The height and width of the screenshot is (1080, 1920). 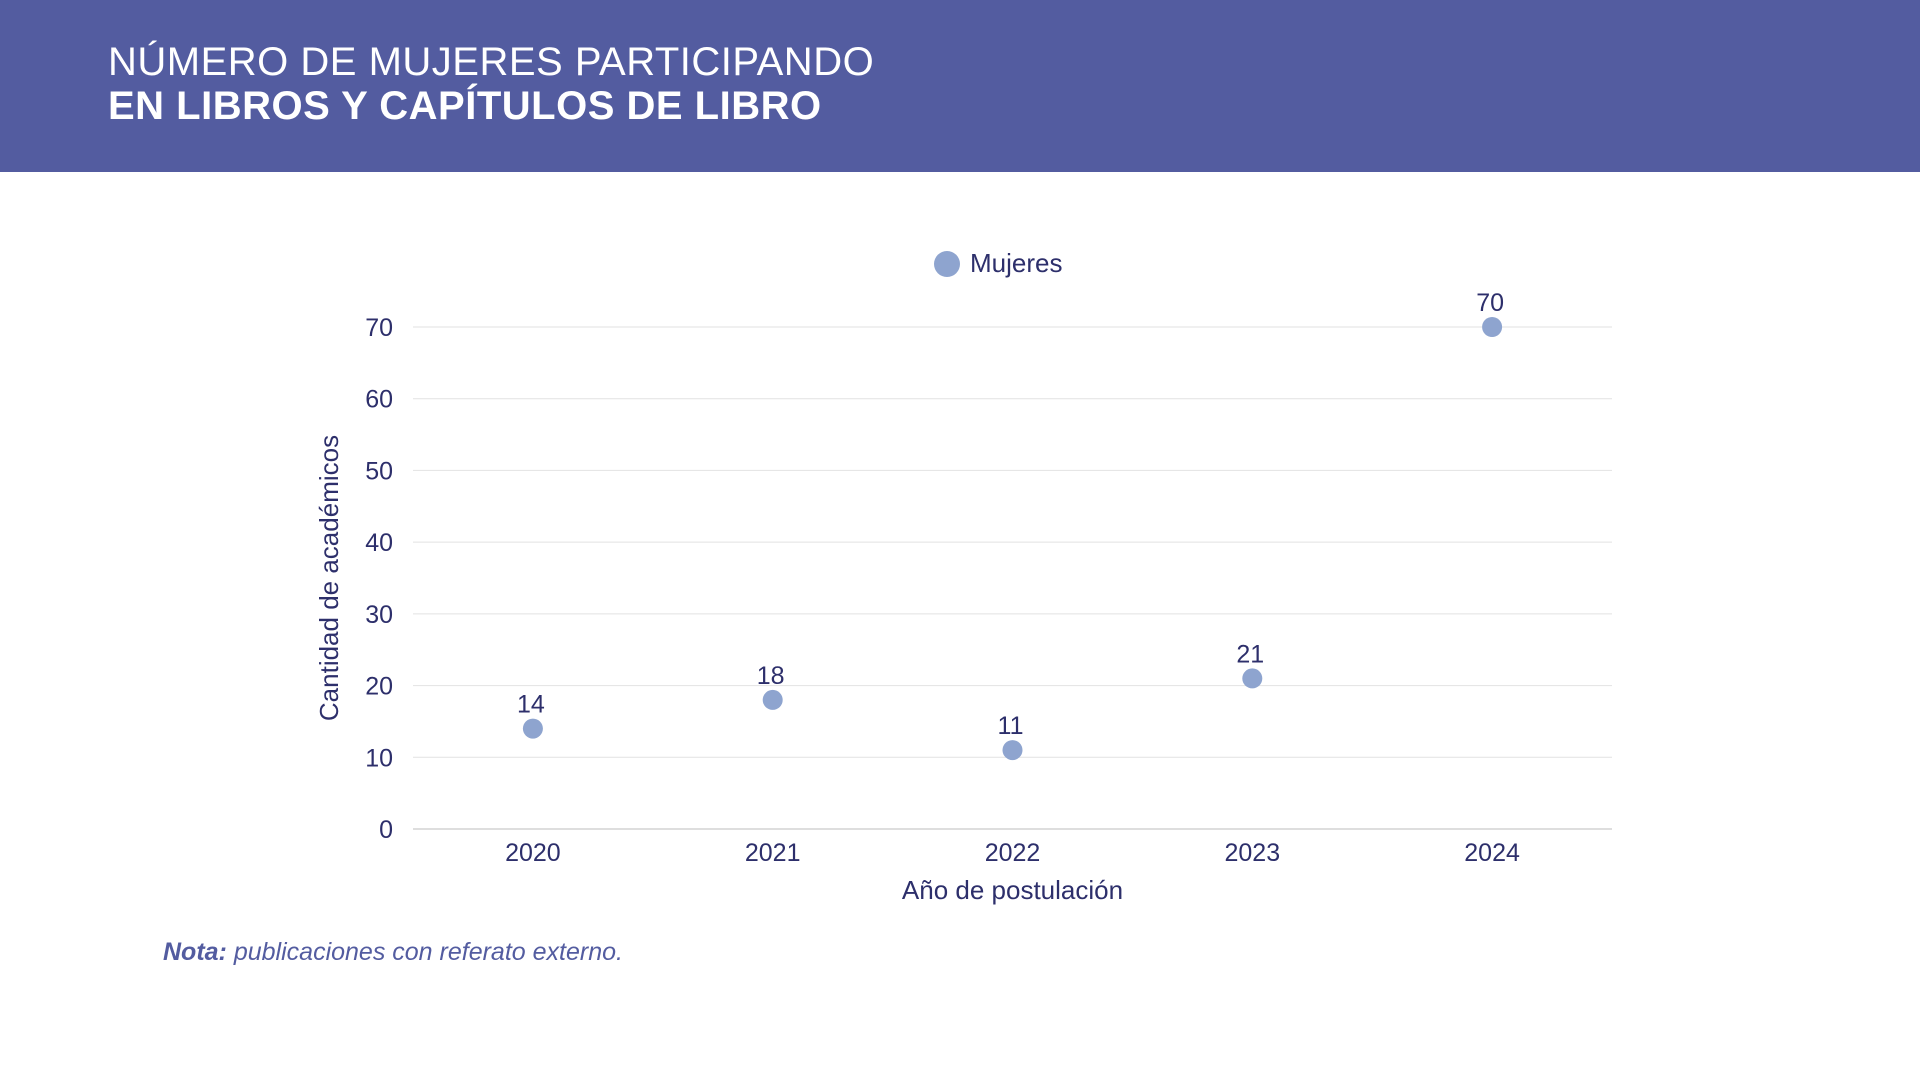 What do you see at coordinates (947, 264) in the screenshot?
I see `legend-marker` at bounding box center [947, 264].